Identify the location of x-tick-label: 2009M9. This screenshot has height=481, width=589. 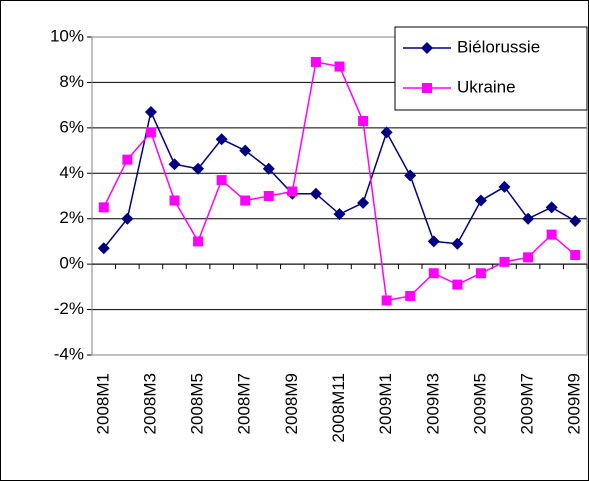
(574, 403).